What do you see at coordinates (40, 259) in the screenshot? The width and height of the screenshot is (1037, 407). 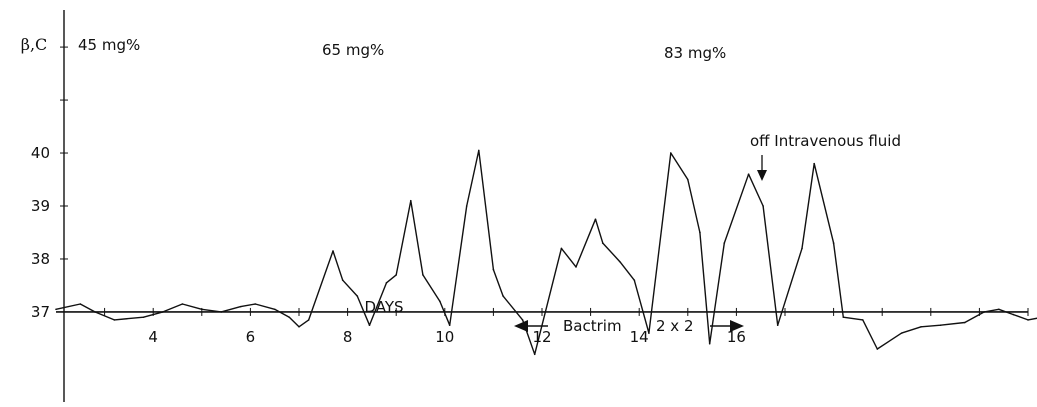 I see `y-tick-label: 38` at bounding box center [40, 259].